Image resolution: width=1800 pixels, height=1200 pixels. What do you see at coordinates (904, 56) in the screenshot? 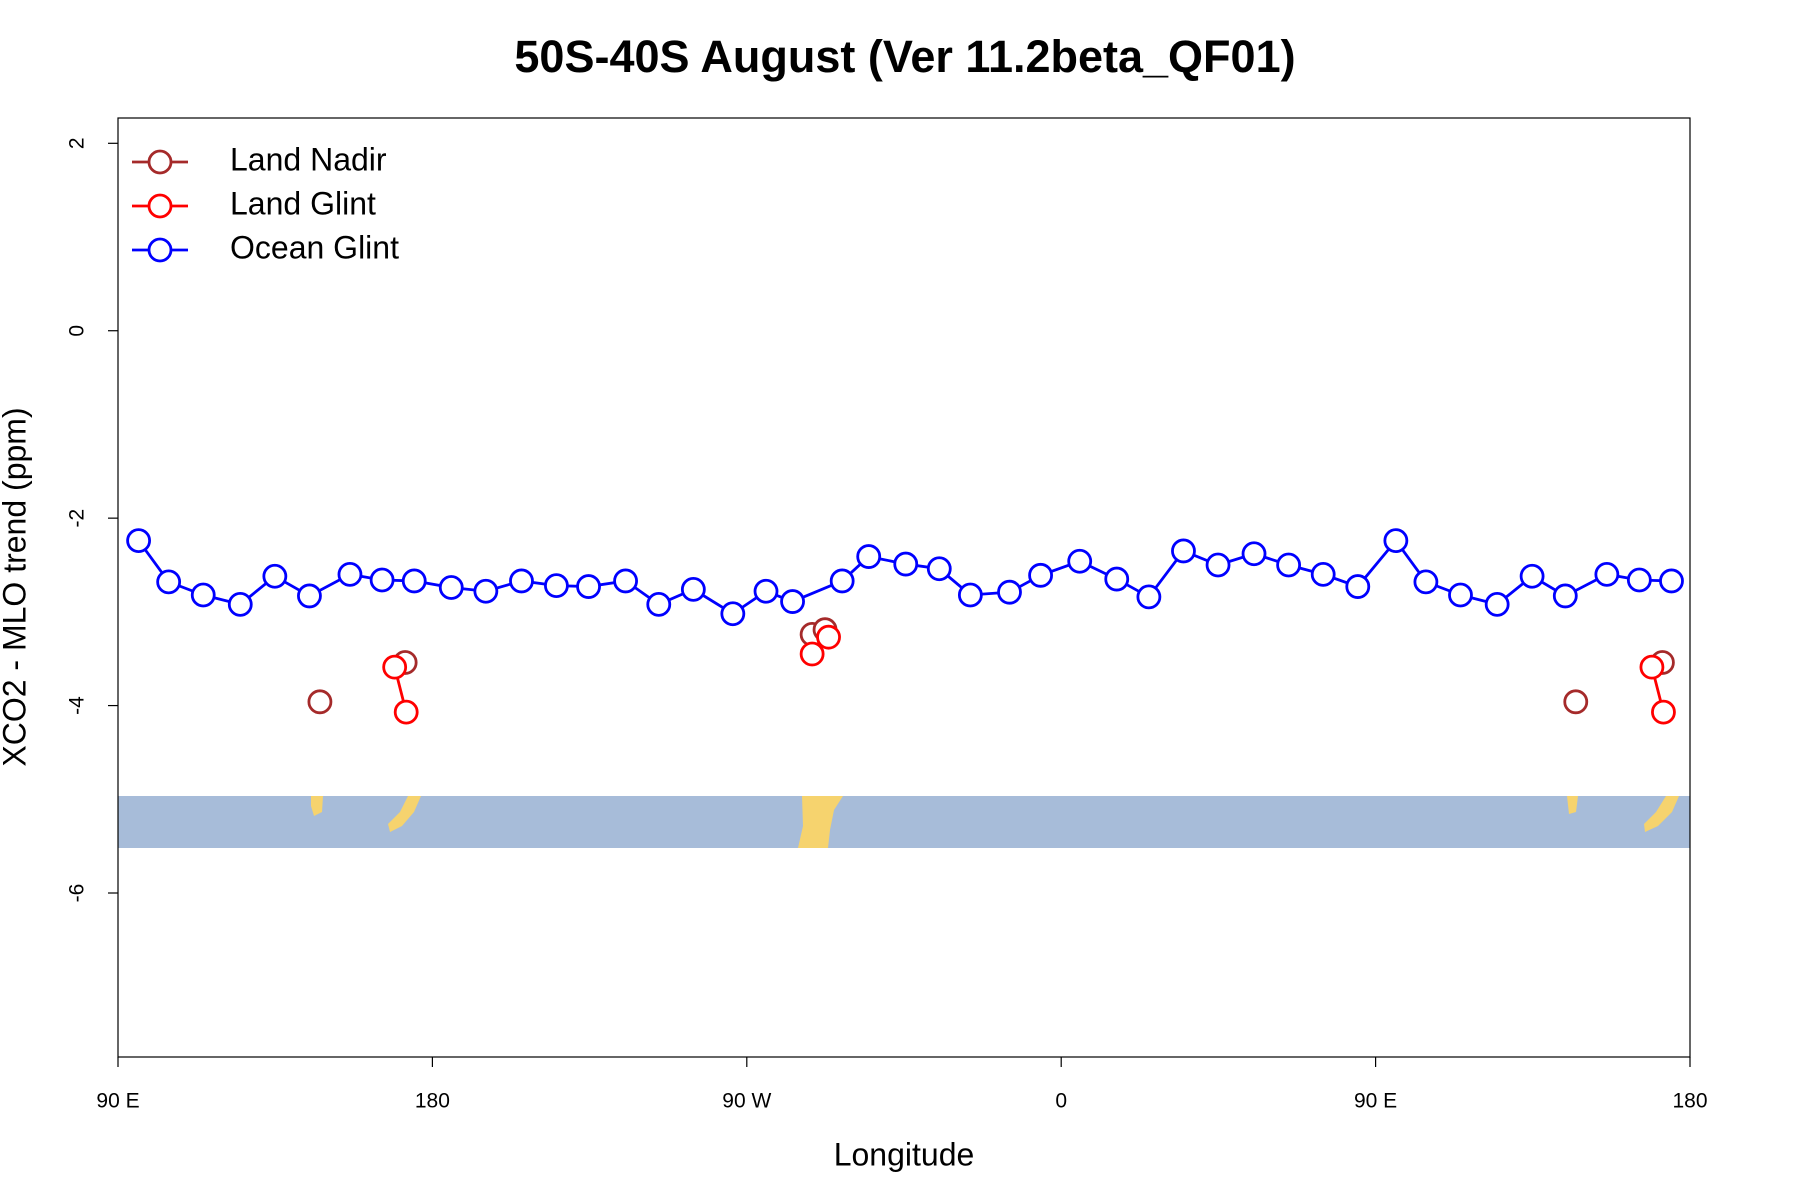
I see `chart-title: 50S-40S August (Ver 11.2beta_QF01)` at bounding box center [904, 56].